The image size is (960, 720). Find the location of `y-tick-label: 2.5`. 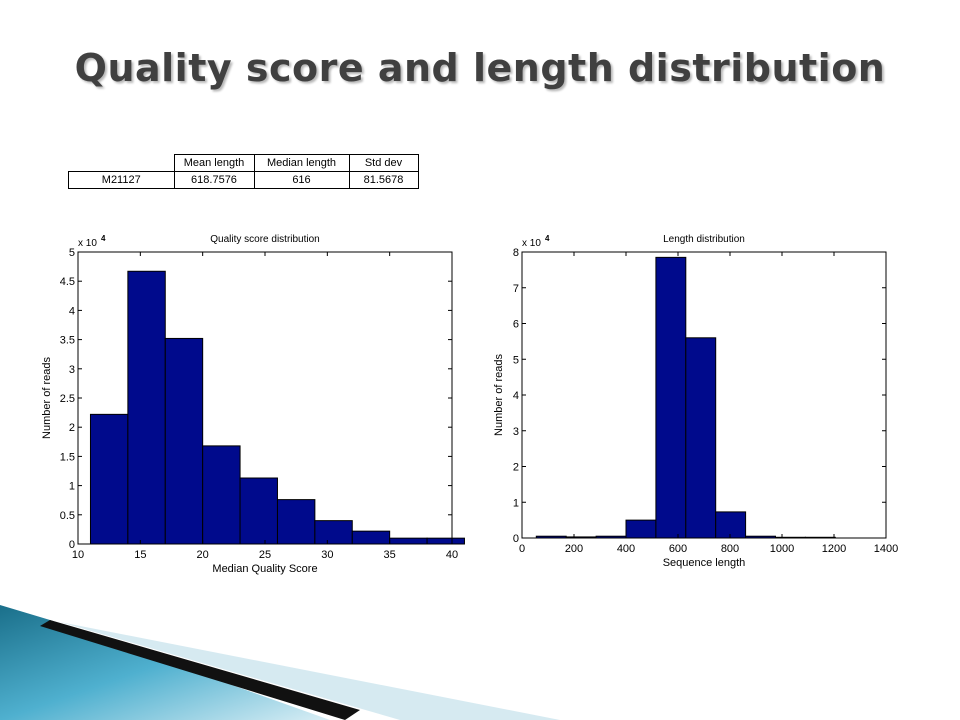

y-tick-label: 2.5 is located at coordinates (67, 399).